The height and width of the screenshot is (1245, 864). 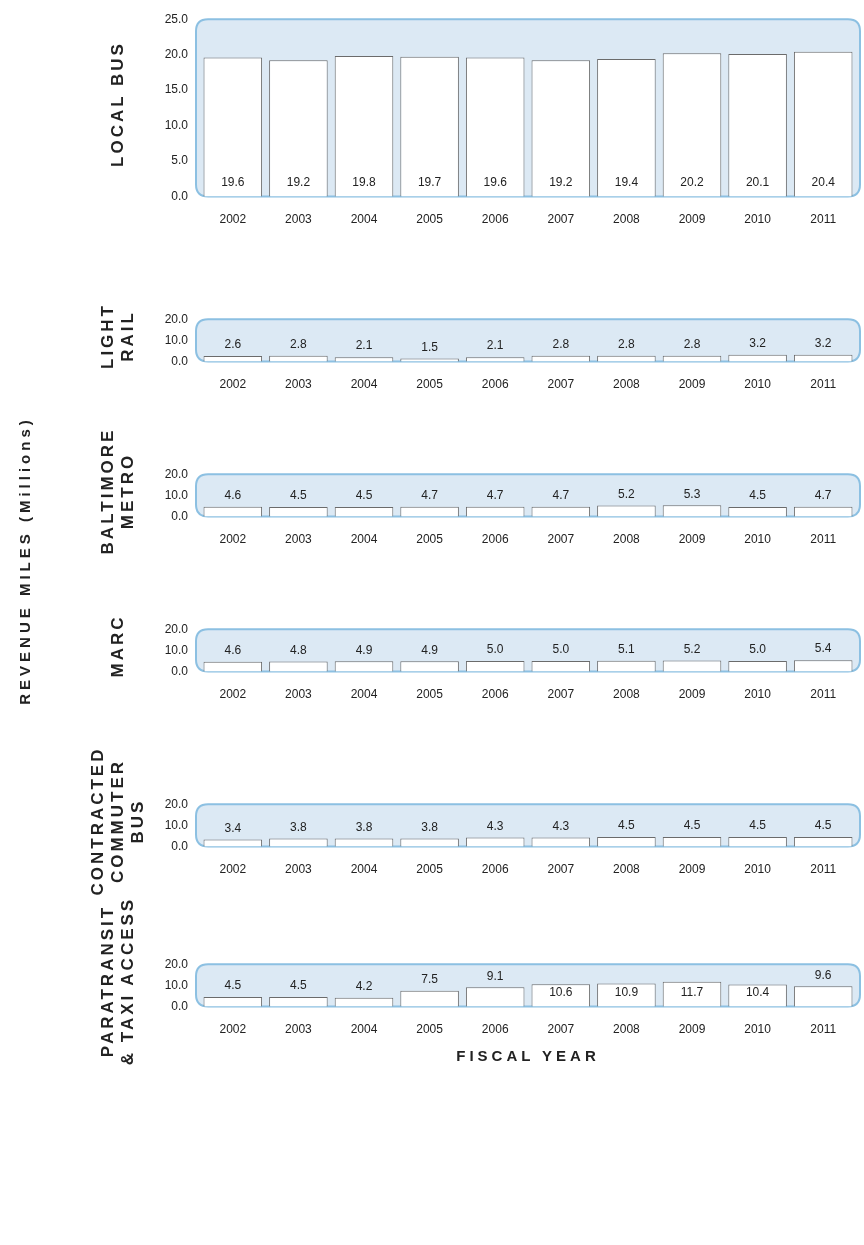 What do you see at coordinates (692, 181) in the screenshot?
I see `data-label: 20.2` at bounding box center [692, 181].